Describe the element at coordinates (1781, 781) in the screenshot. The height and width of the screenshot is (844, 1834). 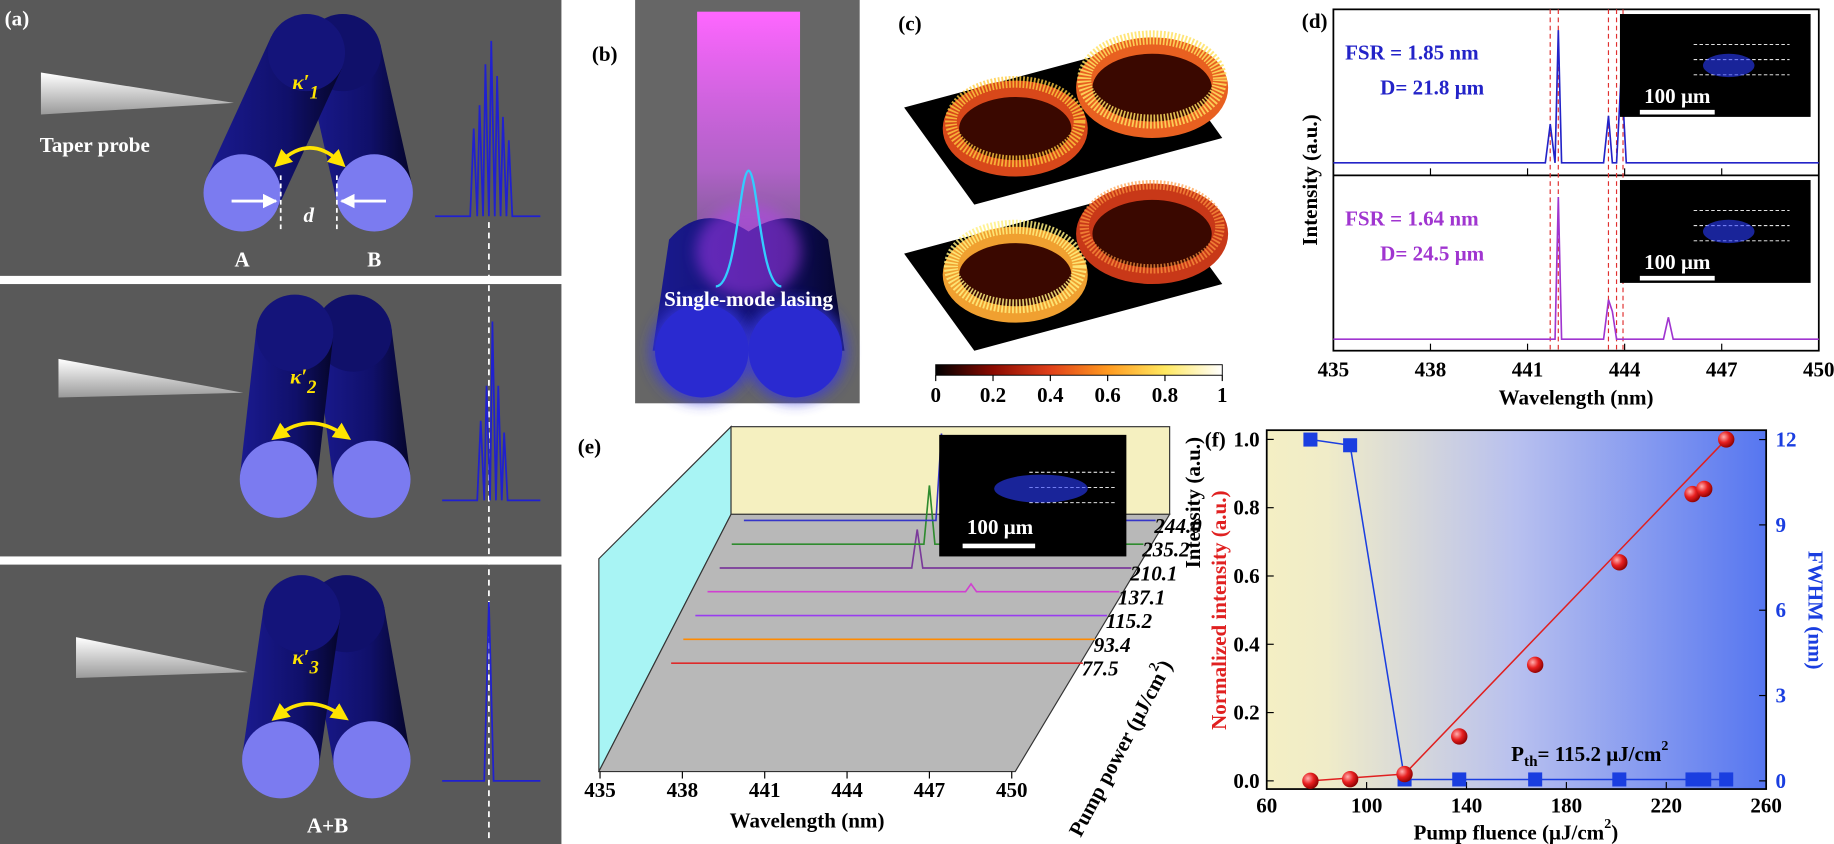
I see `y2-tick-label: 0` at that location.